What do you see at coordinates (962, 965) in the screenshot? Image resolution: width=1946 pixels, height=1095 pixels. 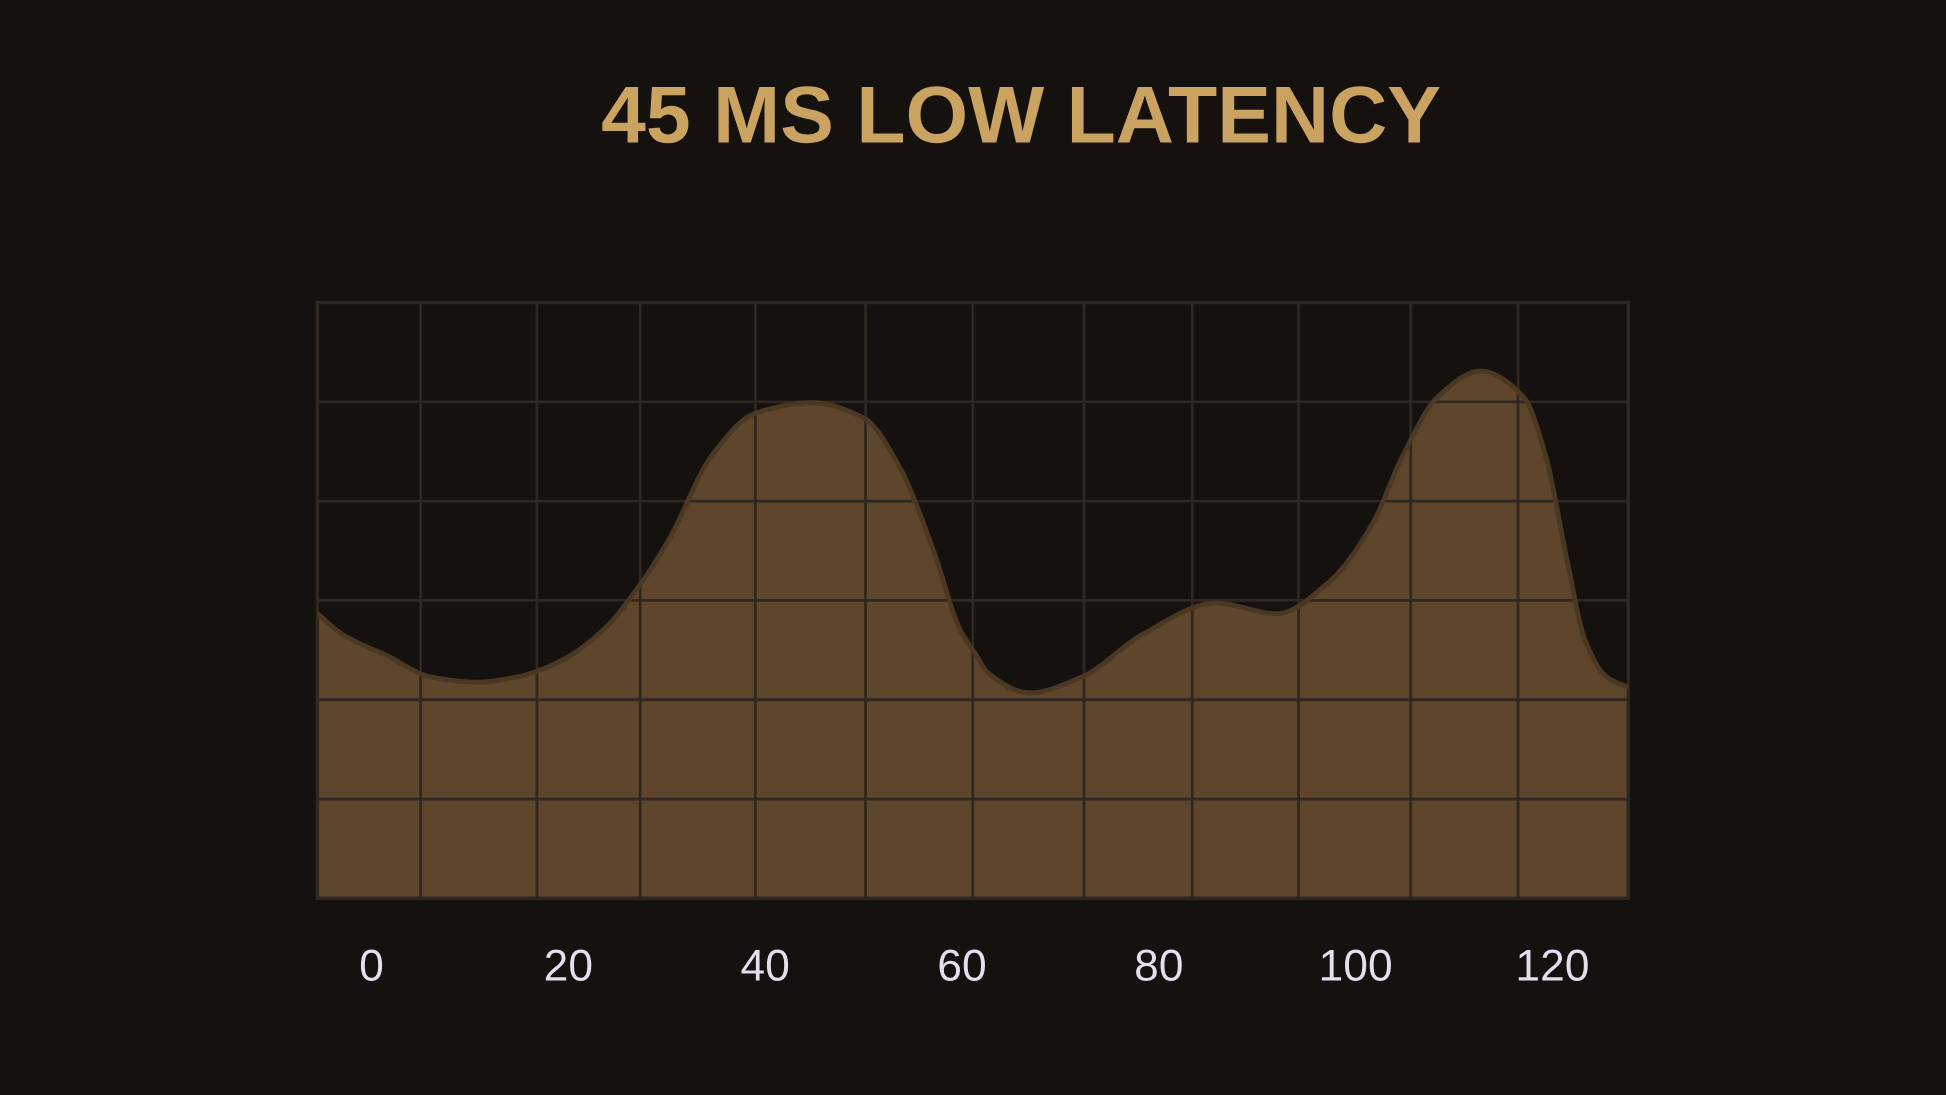 I see `x-tick-label: 60` at bounding box center [962, 965].